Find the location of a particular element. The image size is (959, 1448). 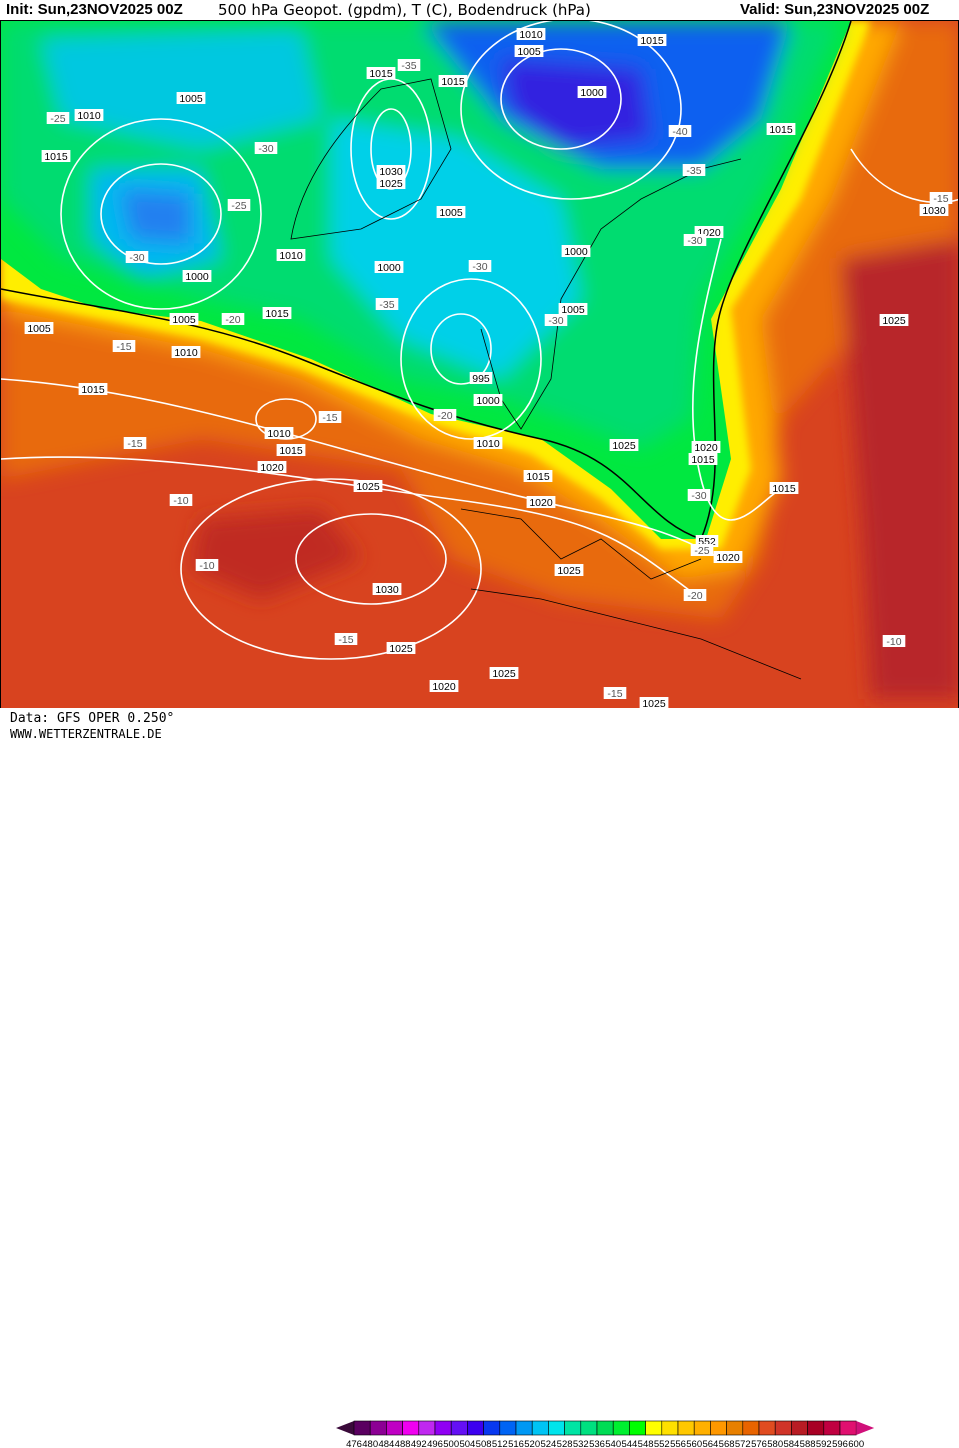

website-credit: WWW.WETTERZENTRALE.DE is located at coordinates (86, 734).